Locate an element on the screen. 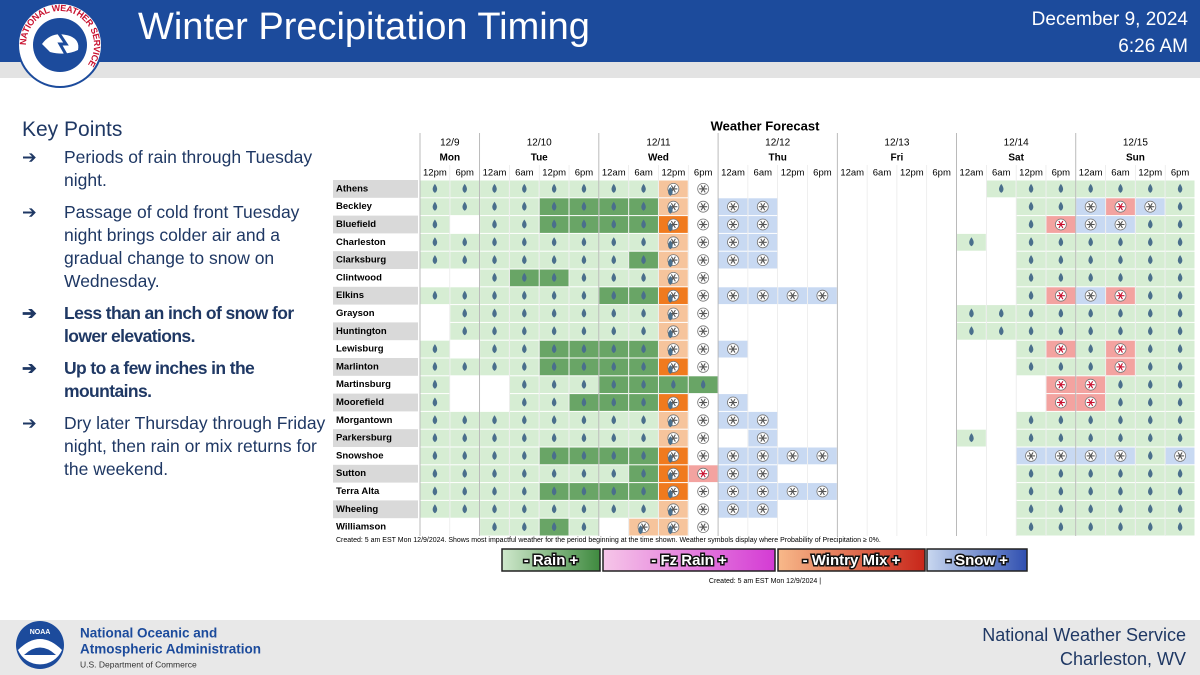  row-label: Williamson is located at coordinates (361, 527).